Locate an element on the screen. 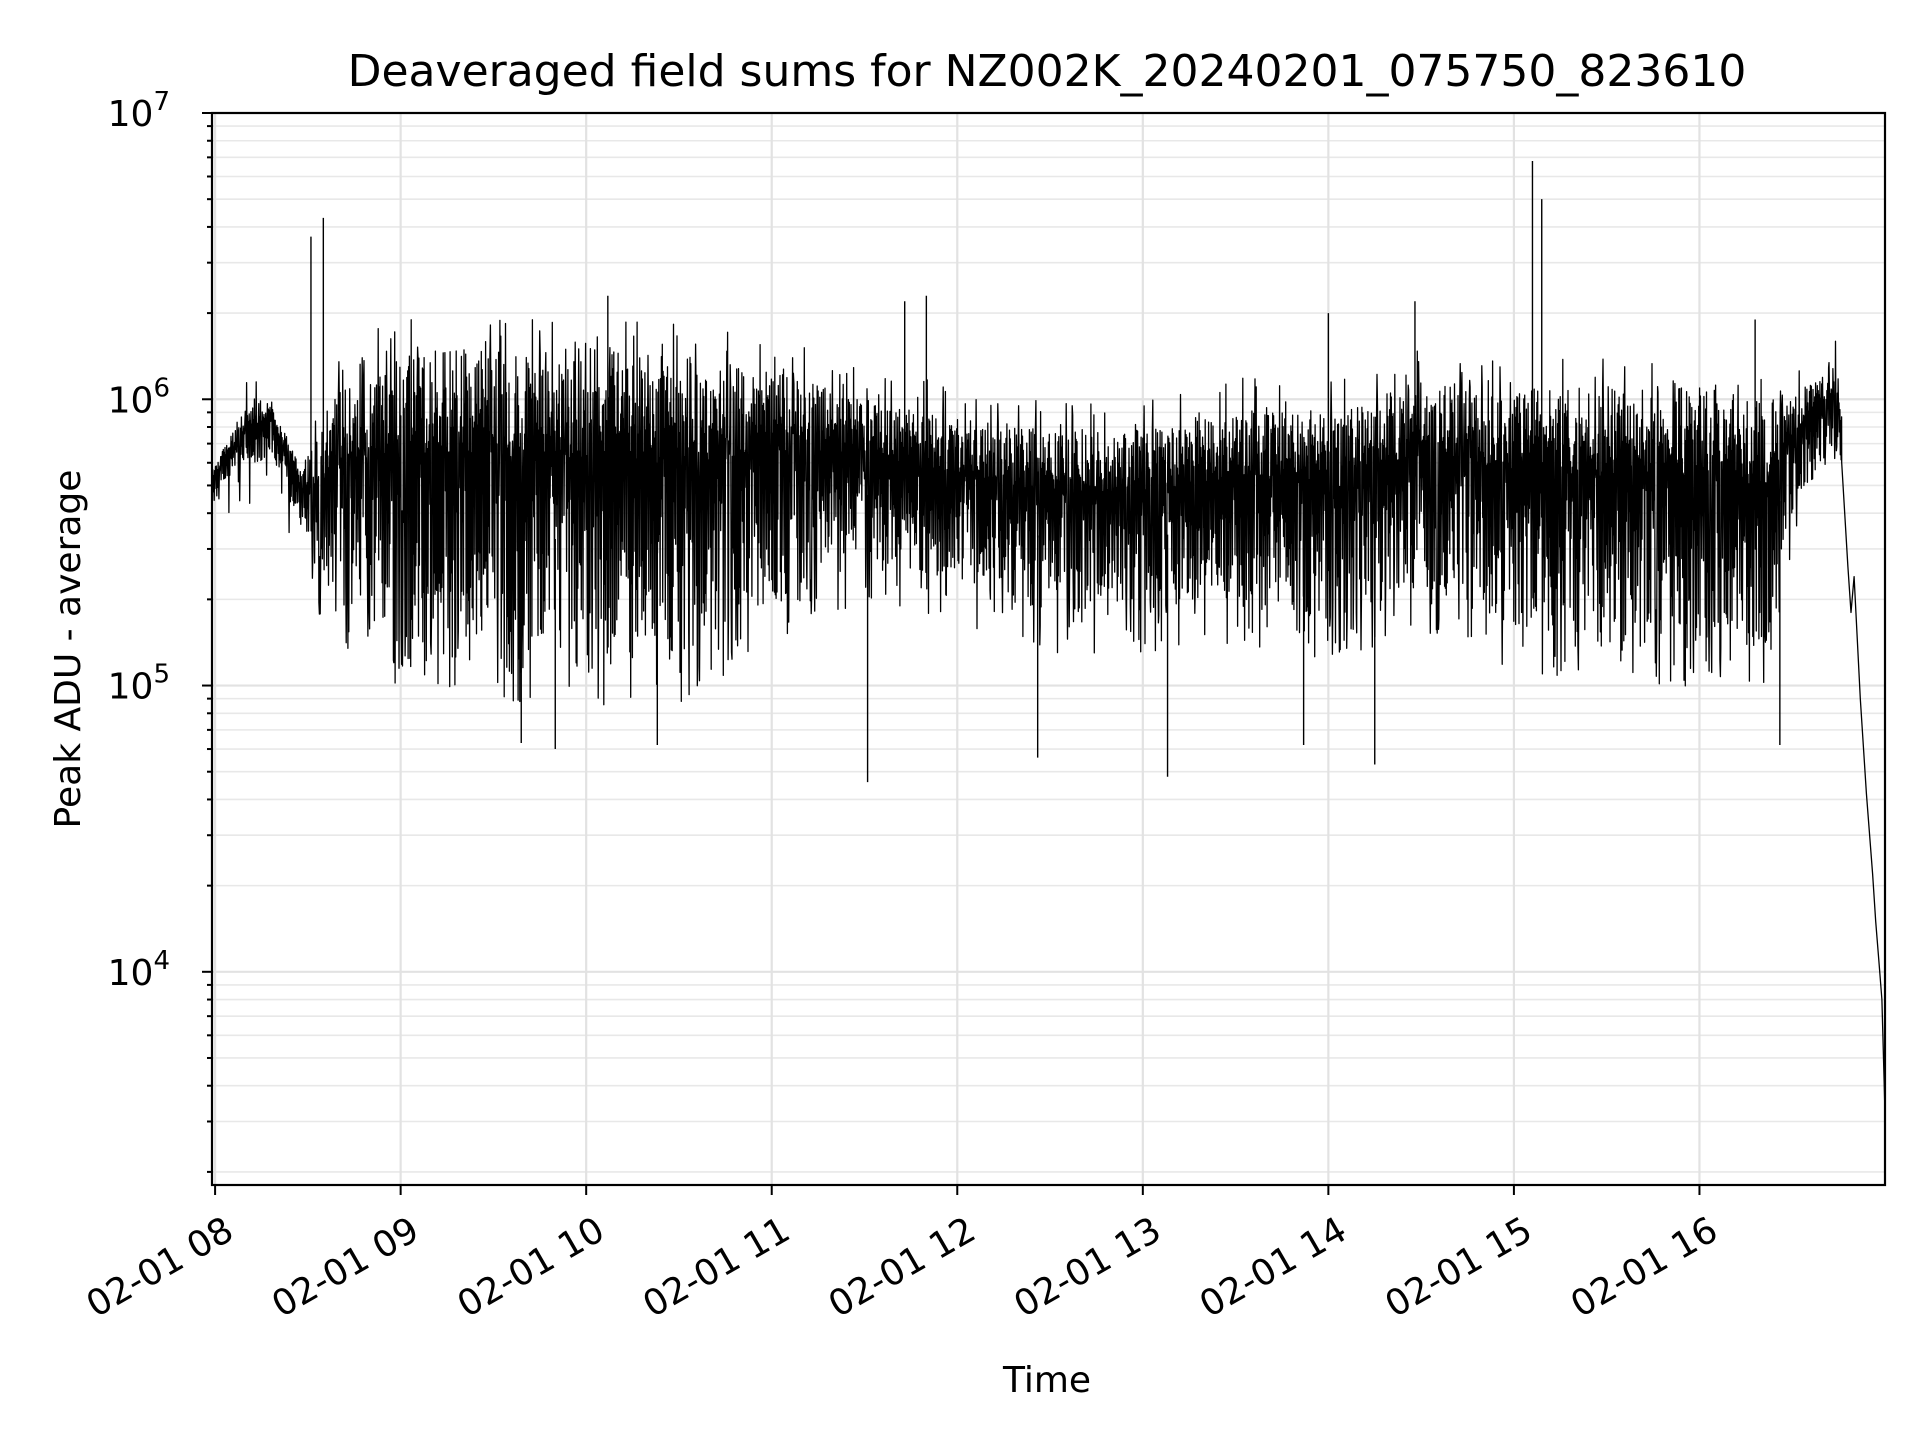 The height and width of the screenshot is (1440, 1920). y-tick-exponent: 5 is located at coordinates (161, 675).